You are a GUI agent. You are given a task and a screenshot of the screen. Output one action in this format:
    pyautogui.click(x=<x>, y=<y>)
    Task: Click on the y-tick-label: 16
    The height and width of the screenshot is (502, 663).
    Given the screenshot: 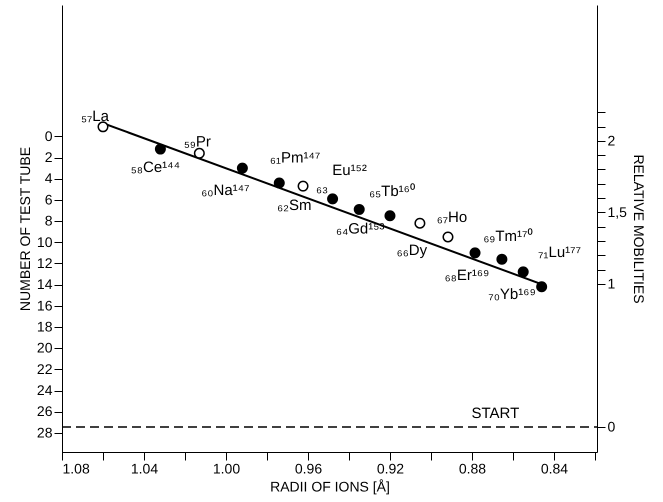 What is the action you would take?
    pyautogui.click(x=44, y=305)
    